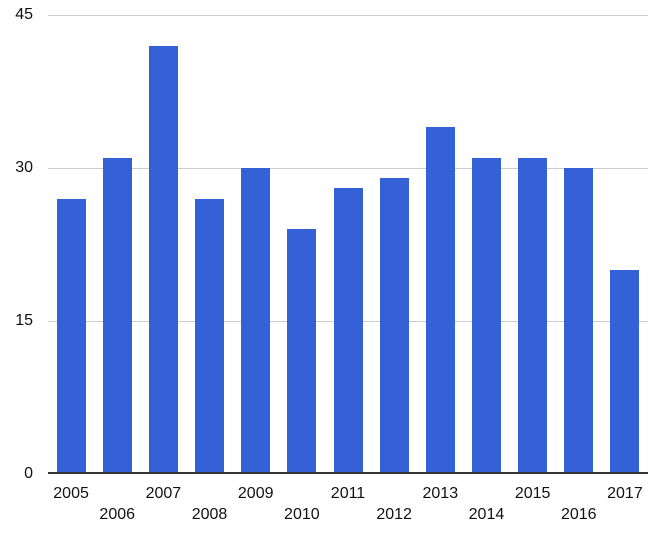  Describe the element at coordinates (394, 326) in the screenshot. I see `bar-2012` at that location.